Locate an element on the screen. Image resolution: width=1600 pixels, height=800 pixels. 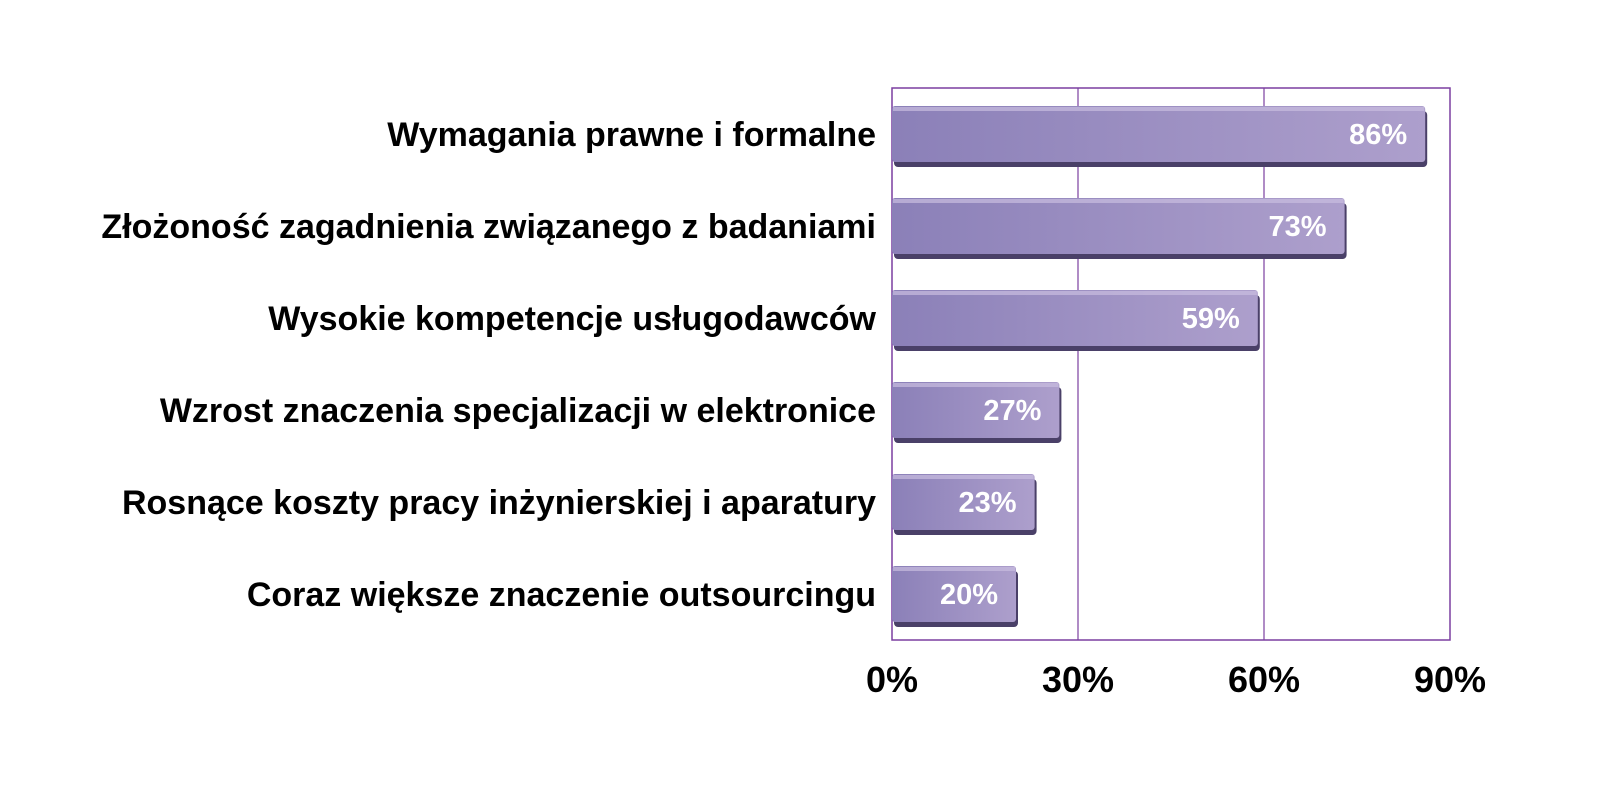
x-tick-label: 30% is located at coordinates (1078, 679).